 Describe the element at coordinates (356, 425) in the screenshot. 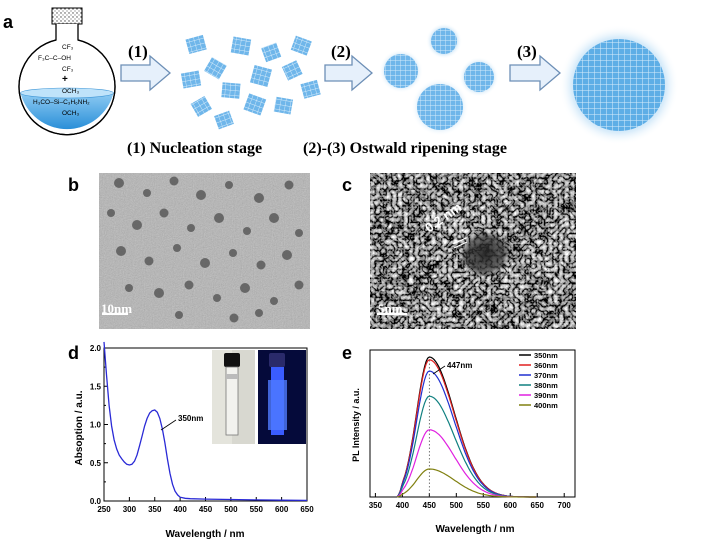

I see `pl-y-axis-label: PL Intensity / a.u.` at that location.